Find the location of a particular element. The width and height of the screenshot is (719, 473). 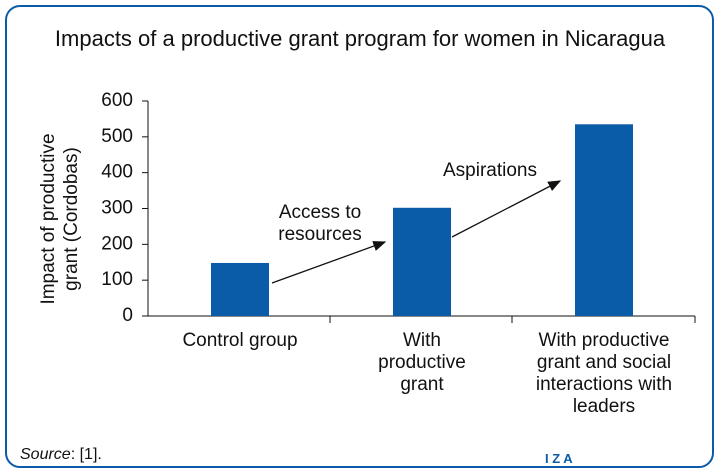

y-tick-label: 400 is located at coordinates (117, 172).